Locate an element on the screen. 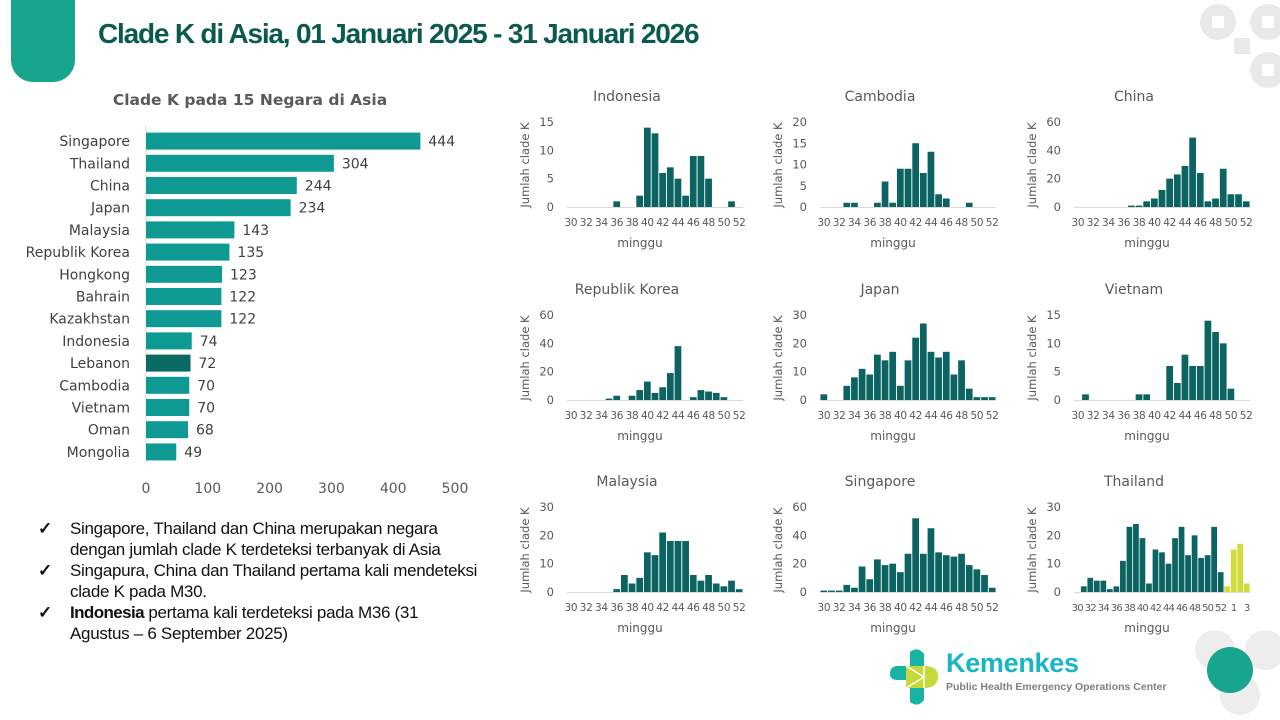 This screenshot has width=1280, height=720. y-tick-label: 15 is located at coordinates (799, 143).